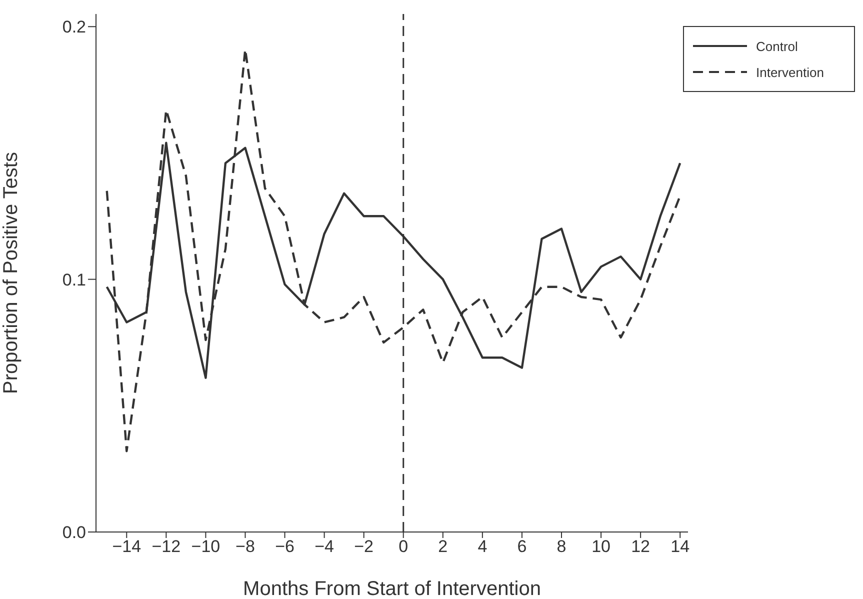 The height and width of the screenshot is (599, 863). What do you see at coordinates (205, 546) in the screenshot?
I see `x-tick-label: −10` at bounding box center [205, 546].